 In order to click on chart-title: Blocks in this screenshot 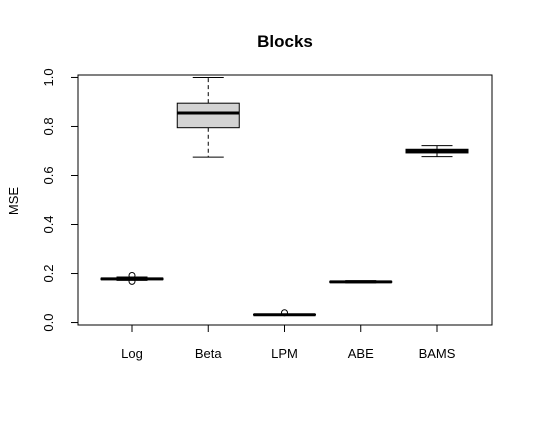, I will do `click(285, 41)`.